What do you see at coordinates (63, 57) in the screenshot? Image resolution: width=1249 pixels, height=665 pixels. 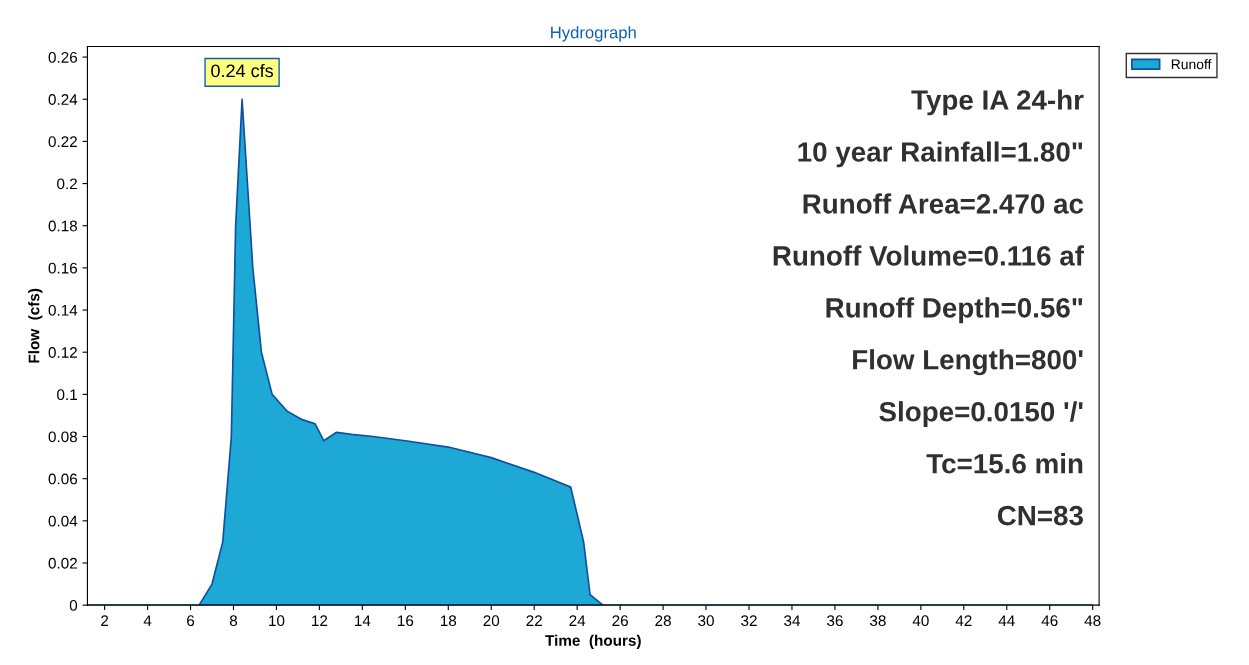 I see `y-tick-label: 0.26` at bounding box center [63, 57].